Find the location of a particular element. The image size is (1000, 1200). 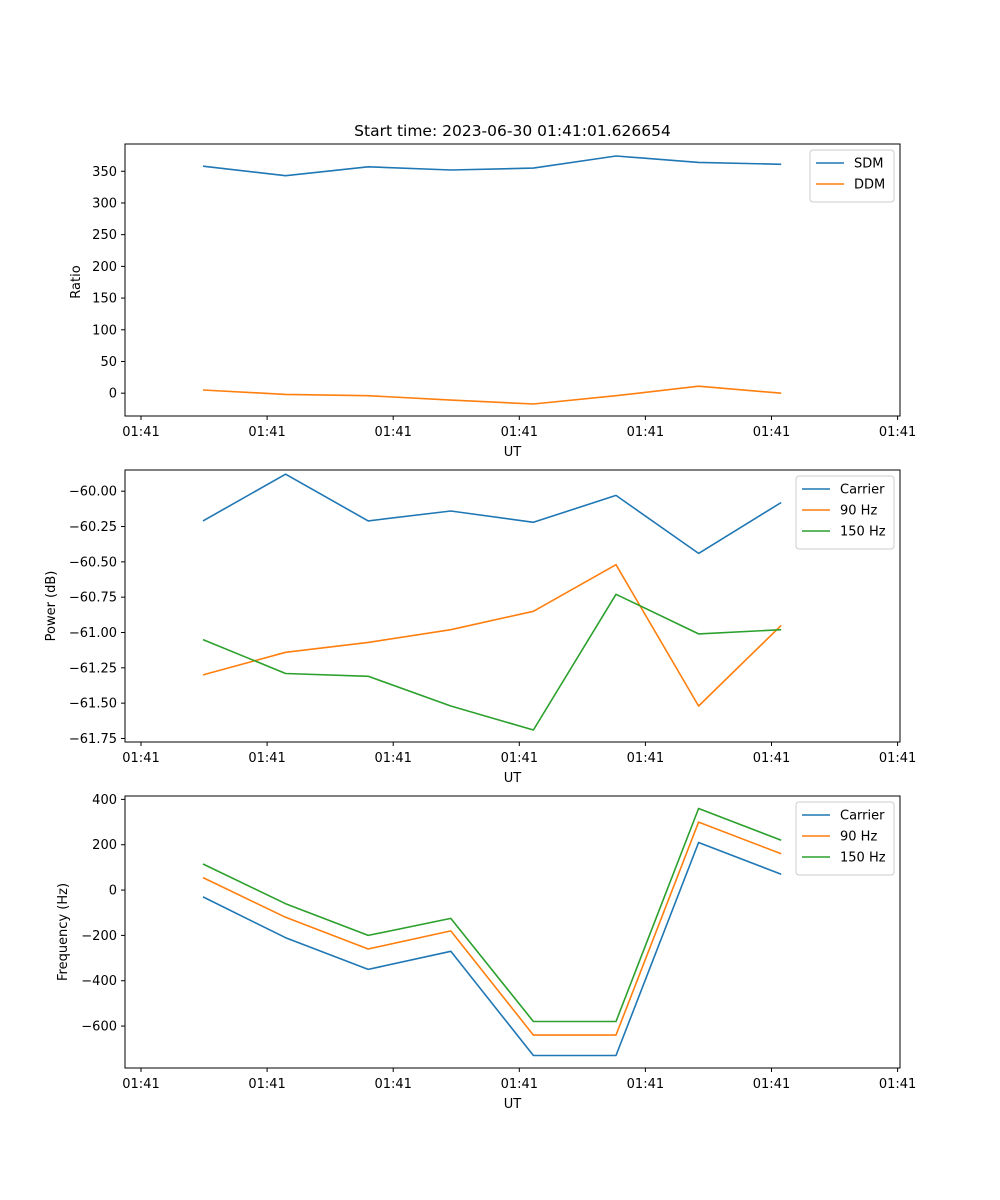

chart-title: Start time: 2023-06-30 01:41:01.626654 is located at coordinates (512, 131).